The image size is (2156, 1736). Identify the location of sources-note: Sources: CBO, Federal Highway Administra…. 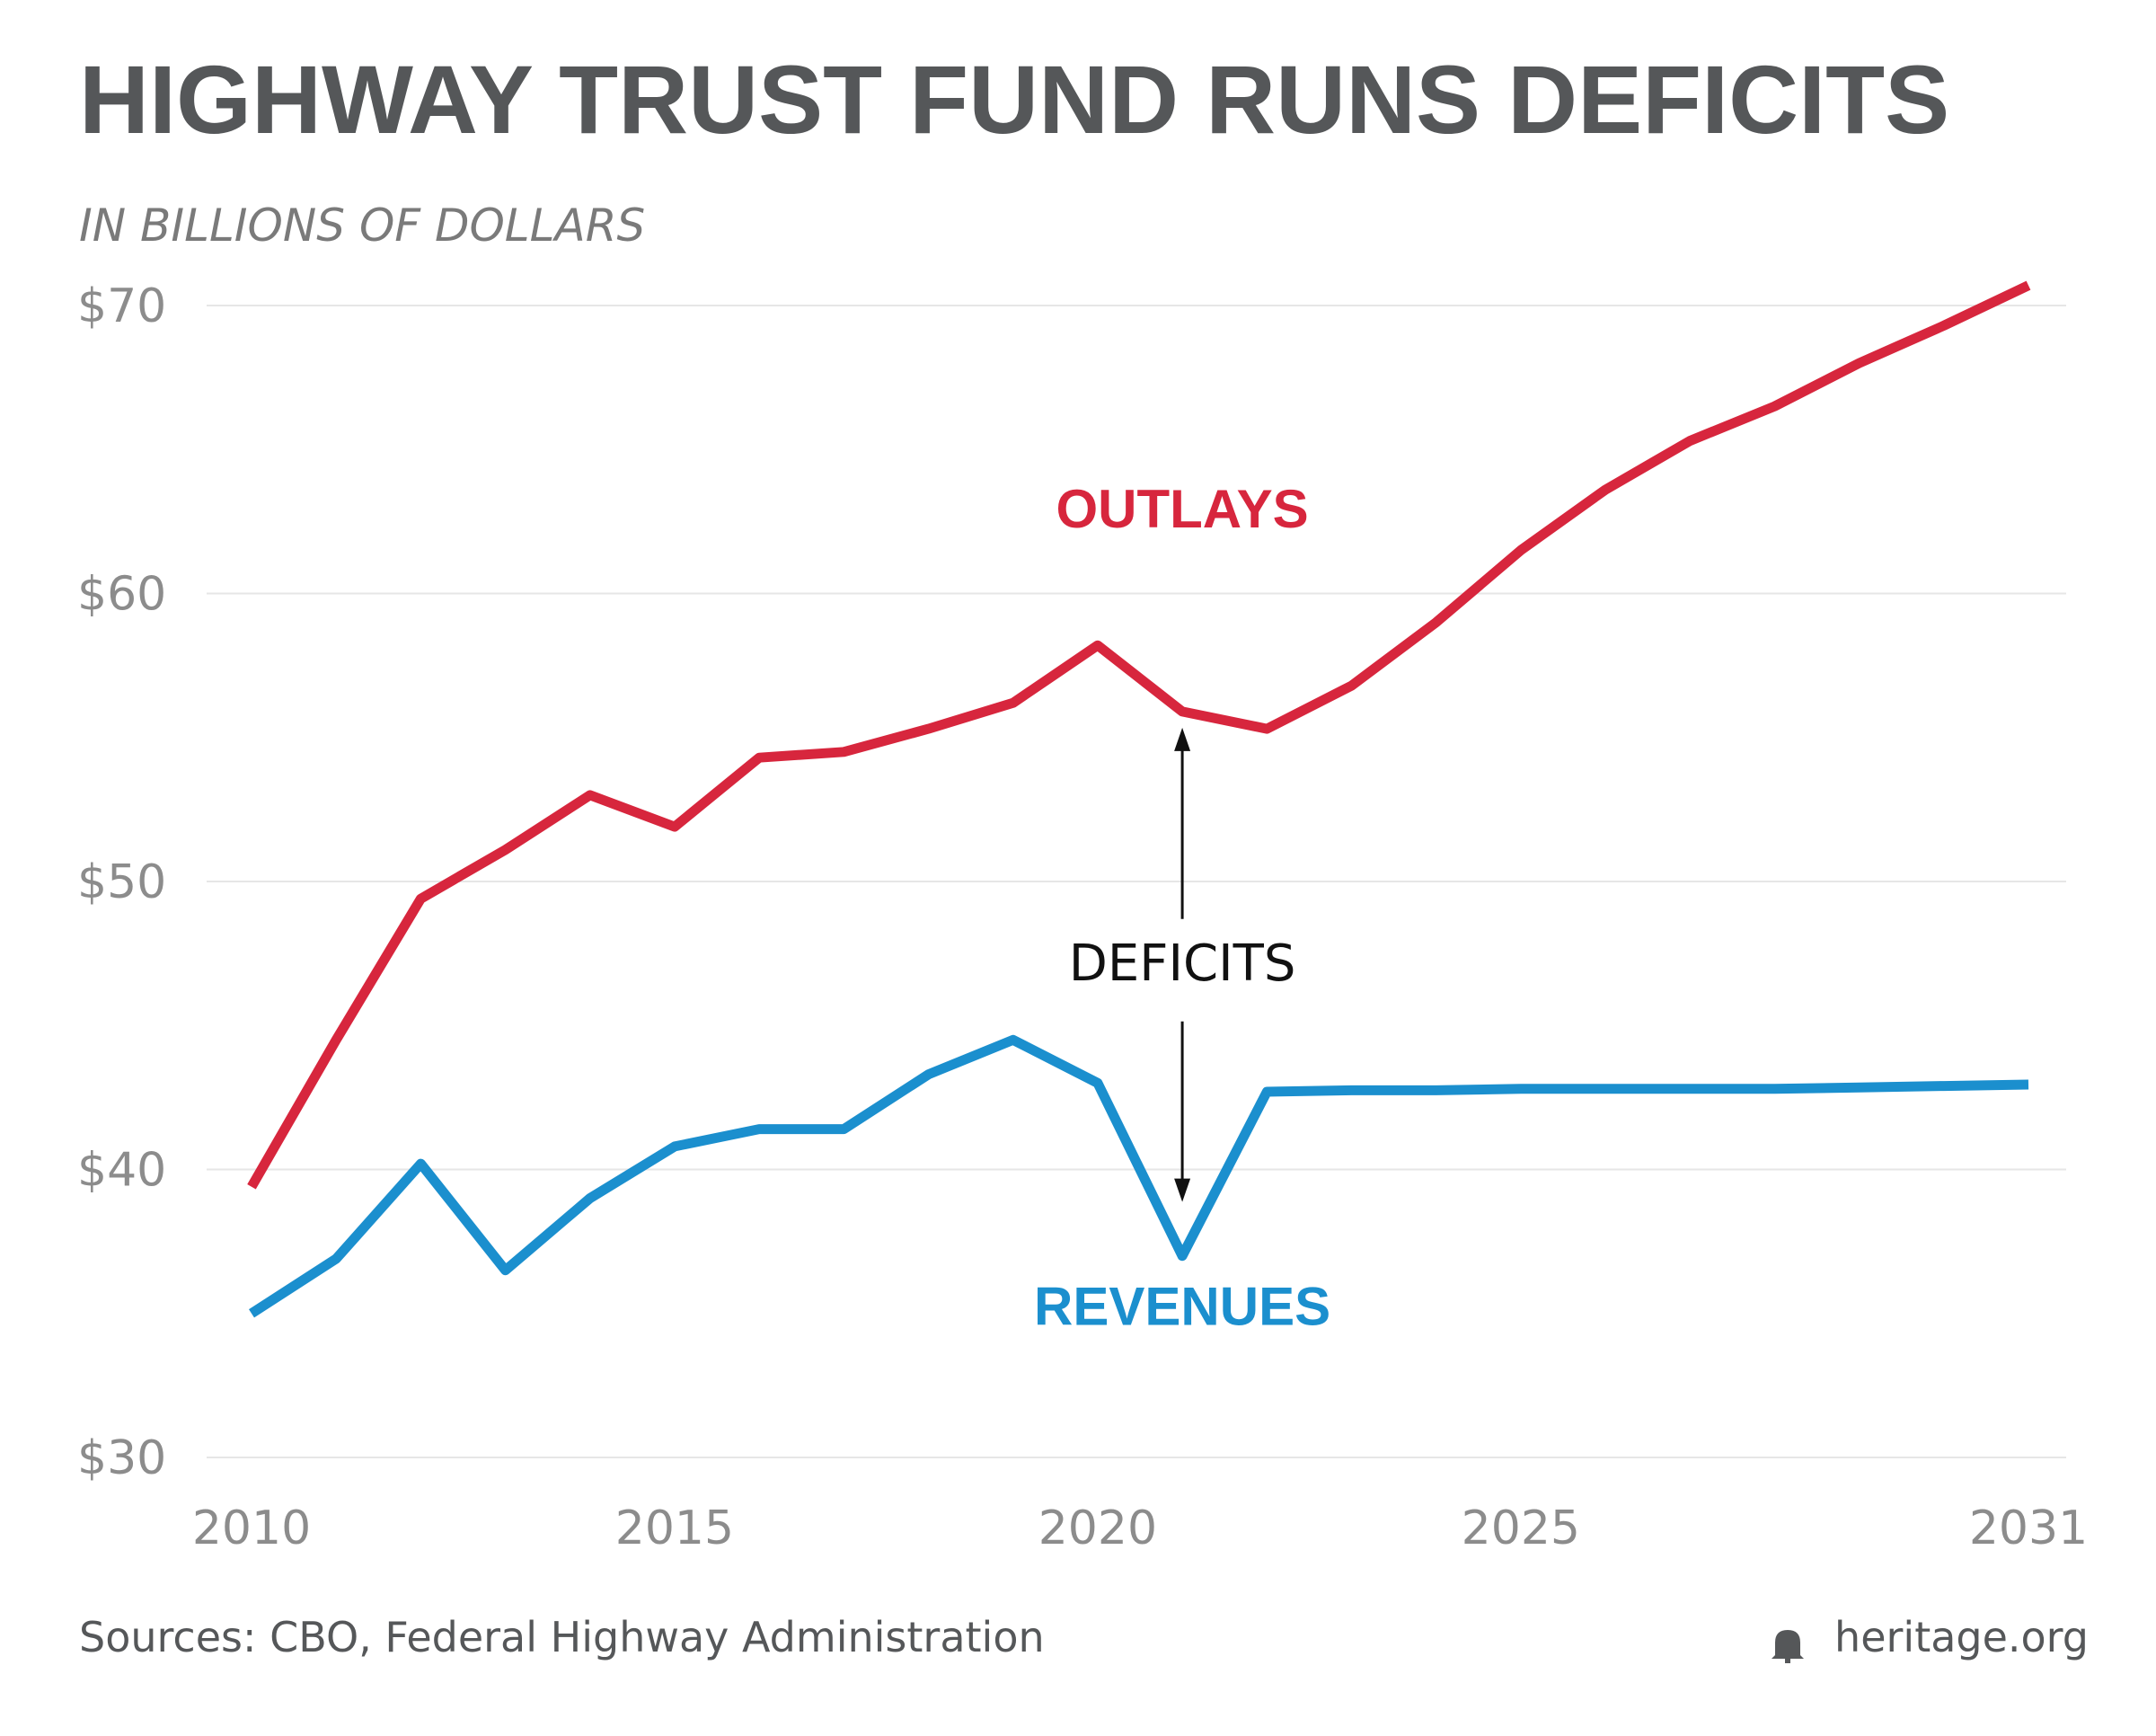
(562, 1637).